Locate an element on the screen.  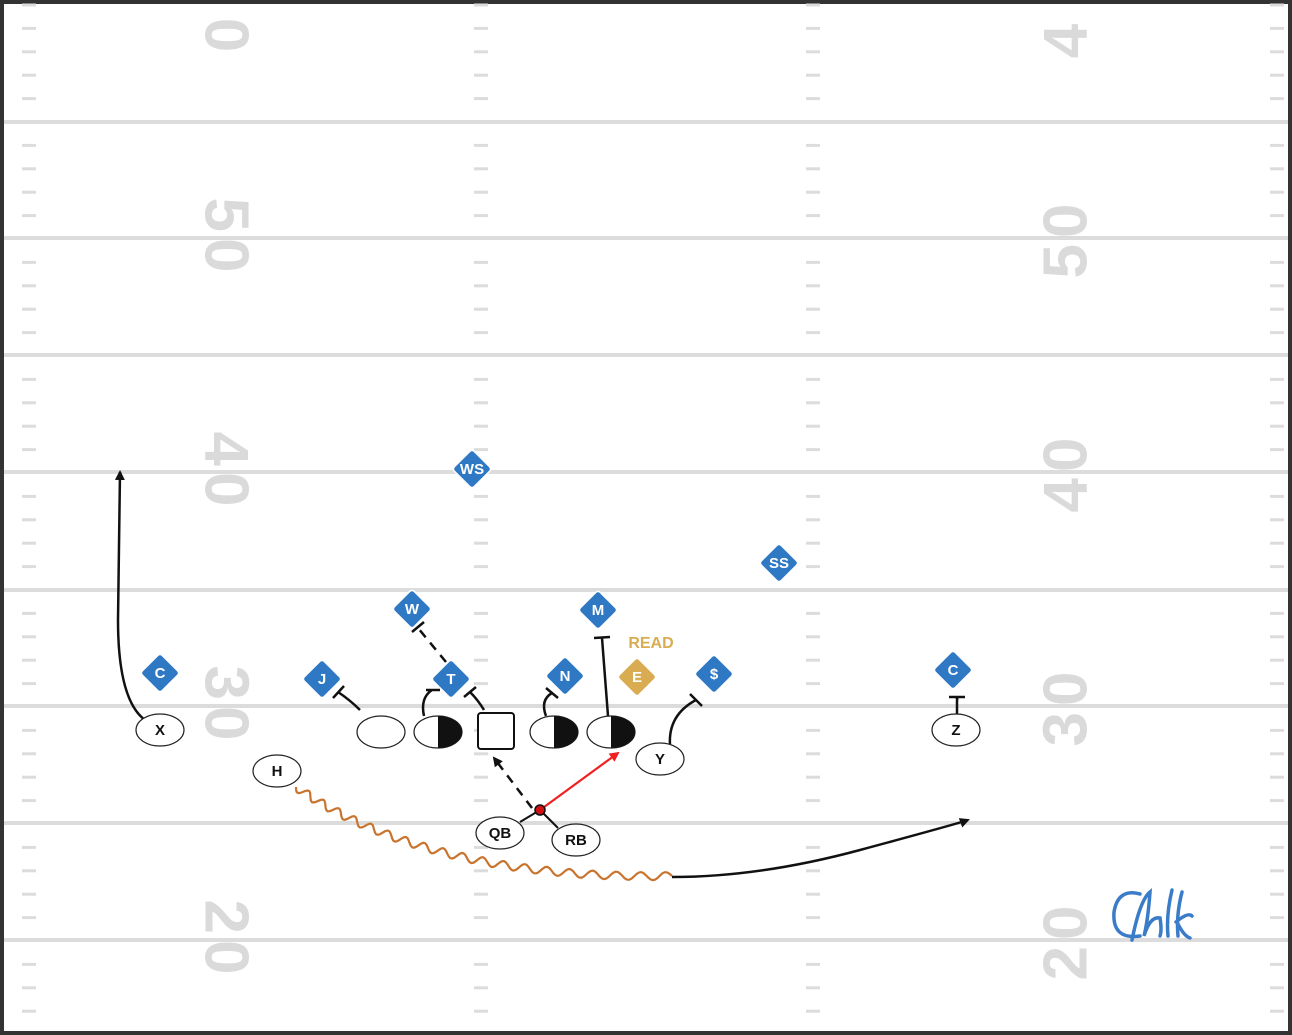
defender-label: M is located at coordinates (598, 610).